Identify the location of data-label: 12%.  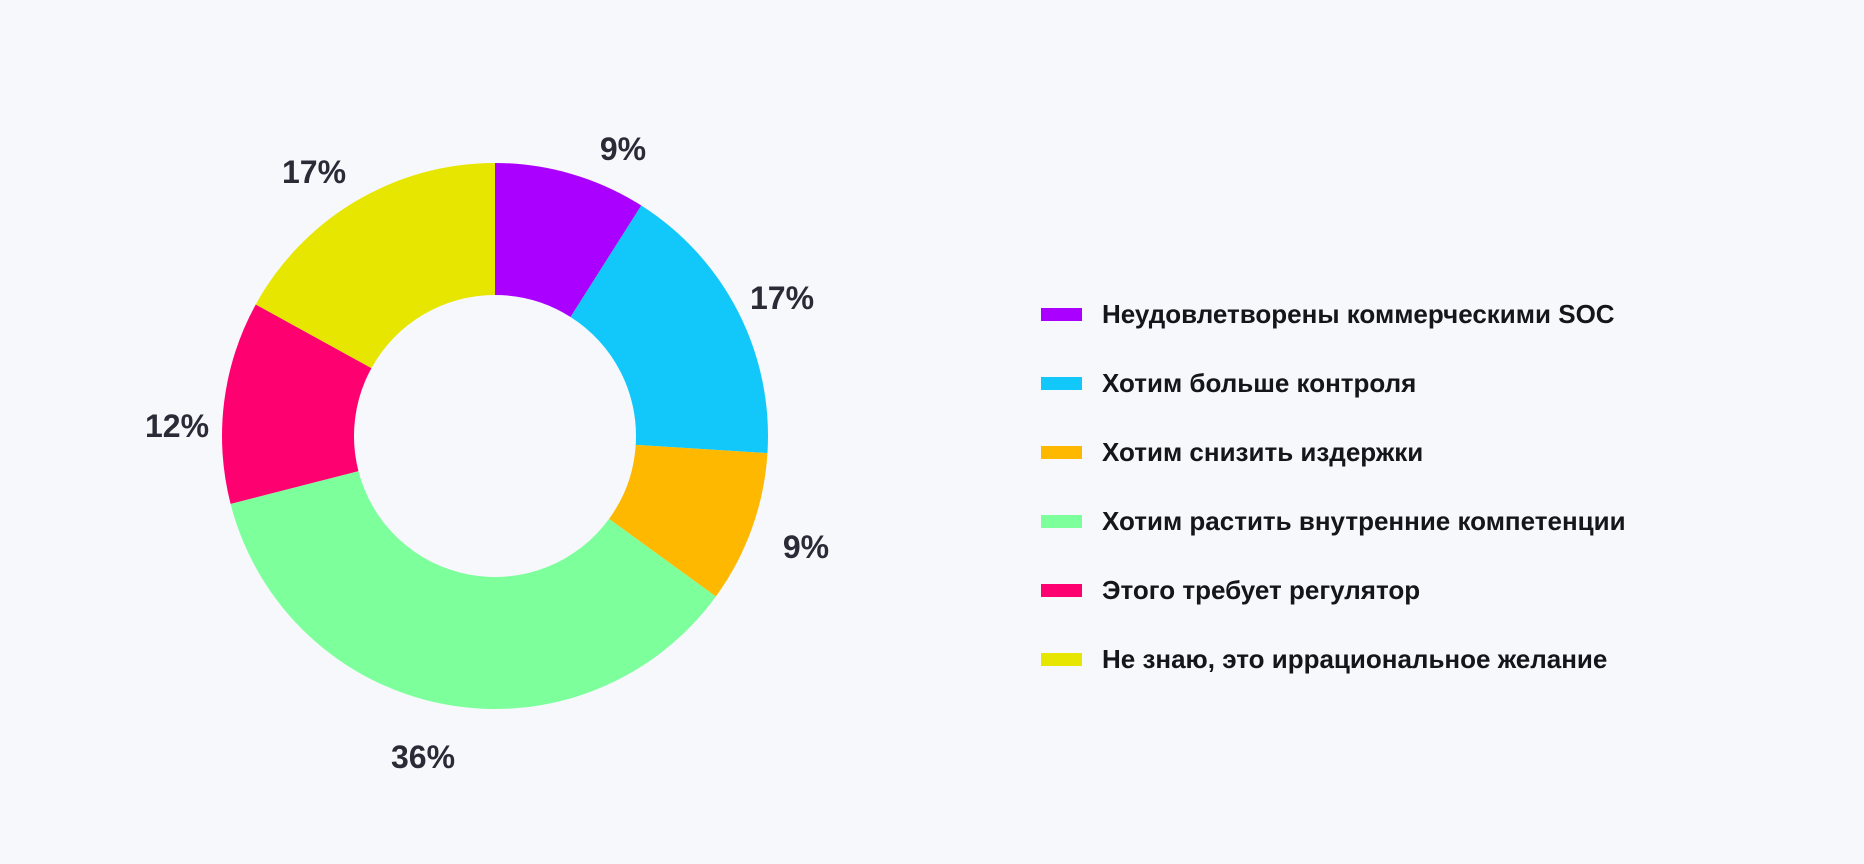
(177, 426).